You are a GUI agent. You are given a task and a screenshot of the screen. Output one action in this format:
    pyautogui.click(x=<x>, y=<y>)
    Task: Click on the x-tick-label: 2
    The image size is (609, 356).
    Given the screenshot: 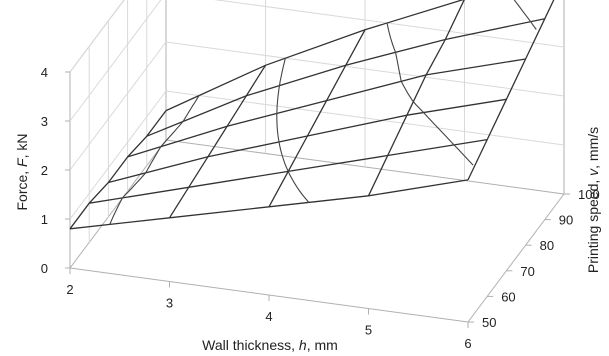 What is the action you would take?
    pyautogui.click(x=69, y=289)
    